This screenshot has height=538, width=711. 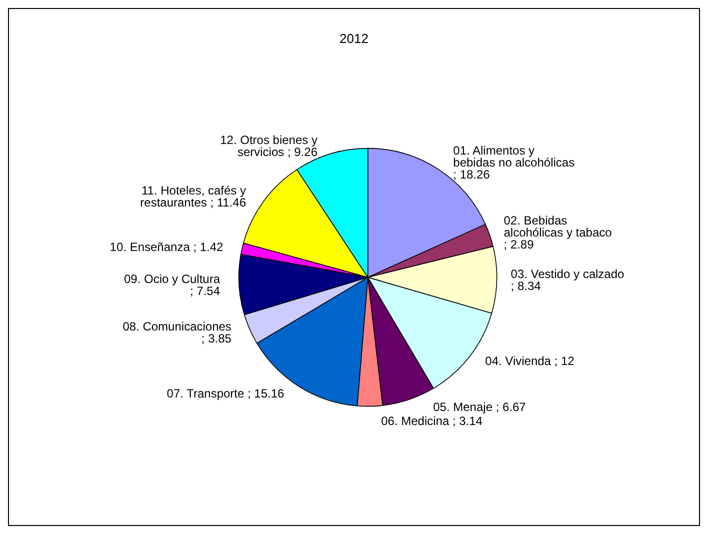 What do you see at coordinates (558, 227) in the screenshot?
I see `slice-label: 02. Bebidas alcohólicas y tabaco` at bounding box center [558, 227].